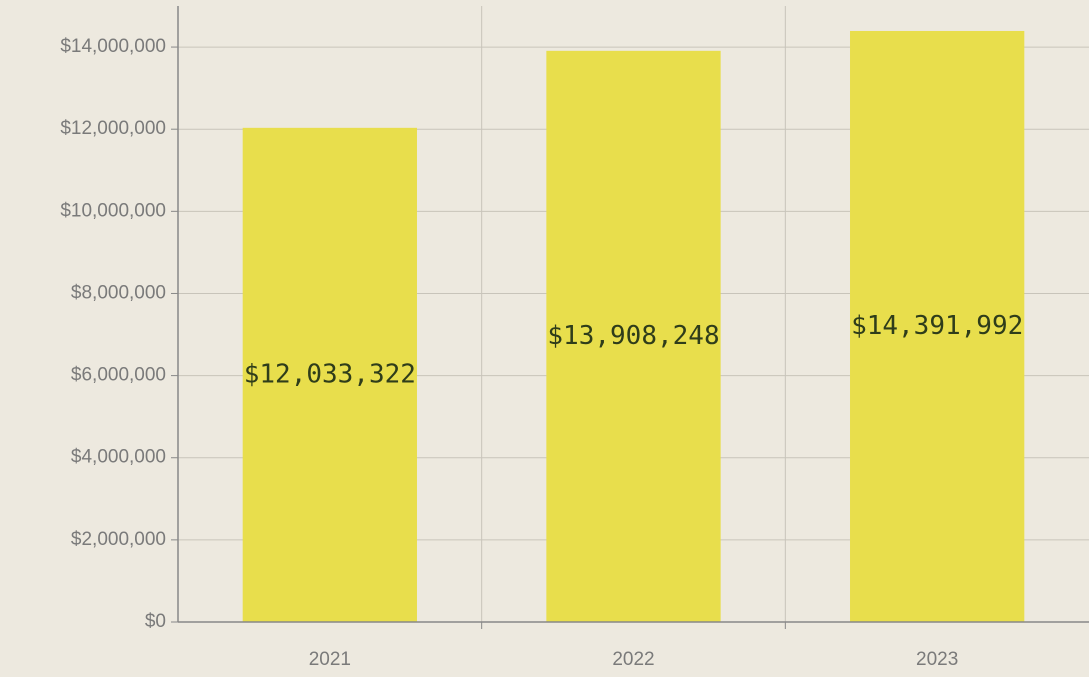 This screenshot has width=1089, height=677. What do you see at coordinates (155, 621) in the screenshot?
I see `y-tick-label: $0` at bounding box center [155, 621].